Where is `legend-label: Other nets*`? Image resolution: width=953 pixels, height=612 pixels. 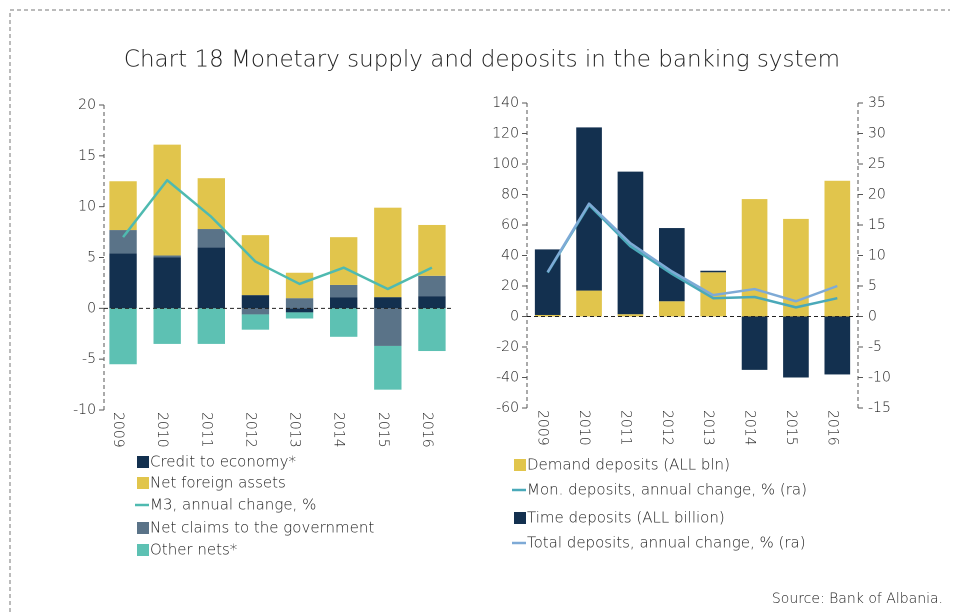 legend-label: Other nets* is located at coordinates (193, 550).